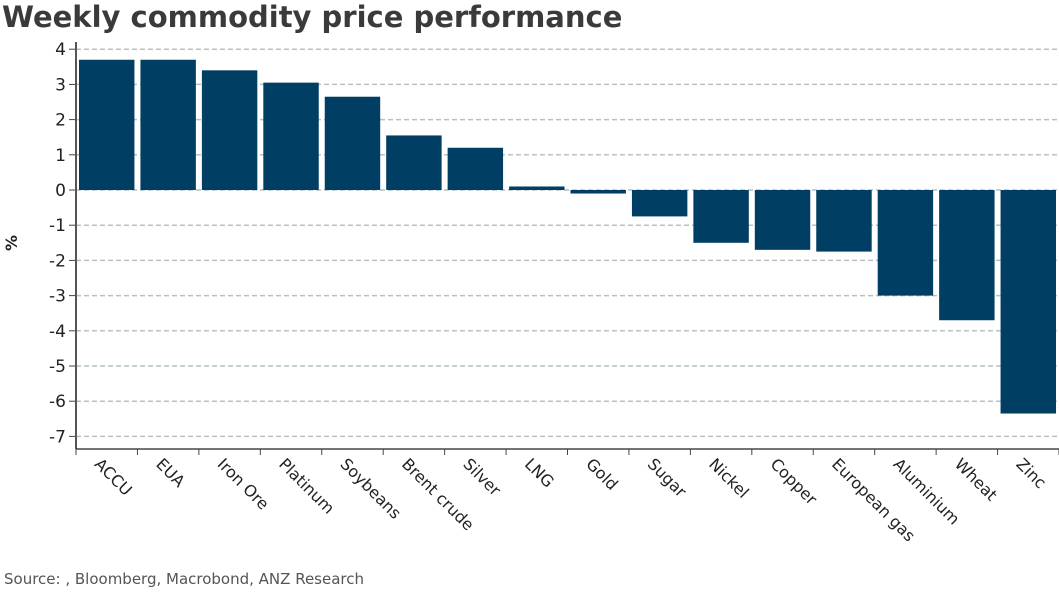 The width and height of the screenshot is (1059, 600). Describe the element at coordinates (659, 203) in the screenshot. I see `bar-sugar` at that location.